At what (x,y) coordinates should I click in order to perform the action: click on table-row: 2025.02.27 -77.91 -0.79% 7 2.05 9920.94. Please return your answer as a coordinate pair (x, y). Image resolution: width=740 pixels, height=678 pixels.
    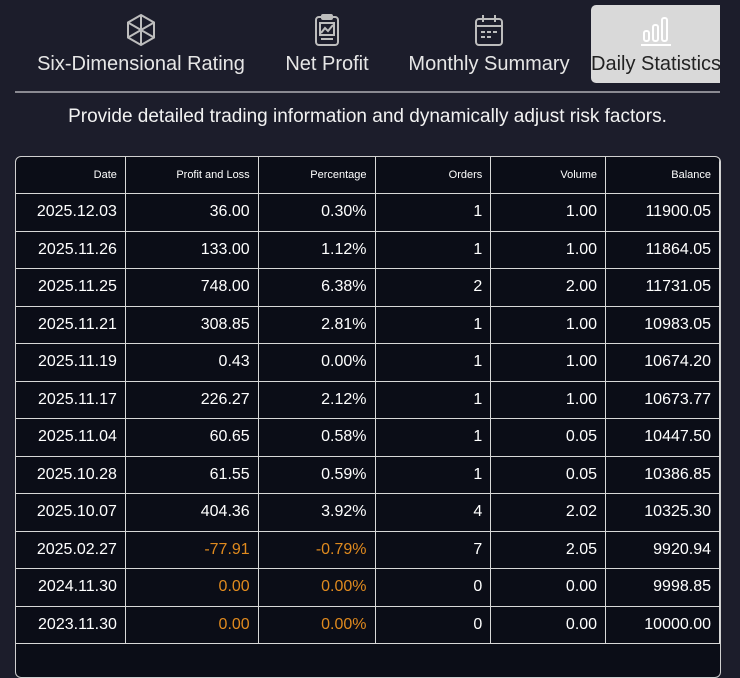
    Looking at the image, I should click on (368, 549).